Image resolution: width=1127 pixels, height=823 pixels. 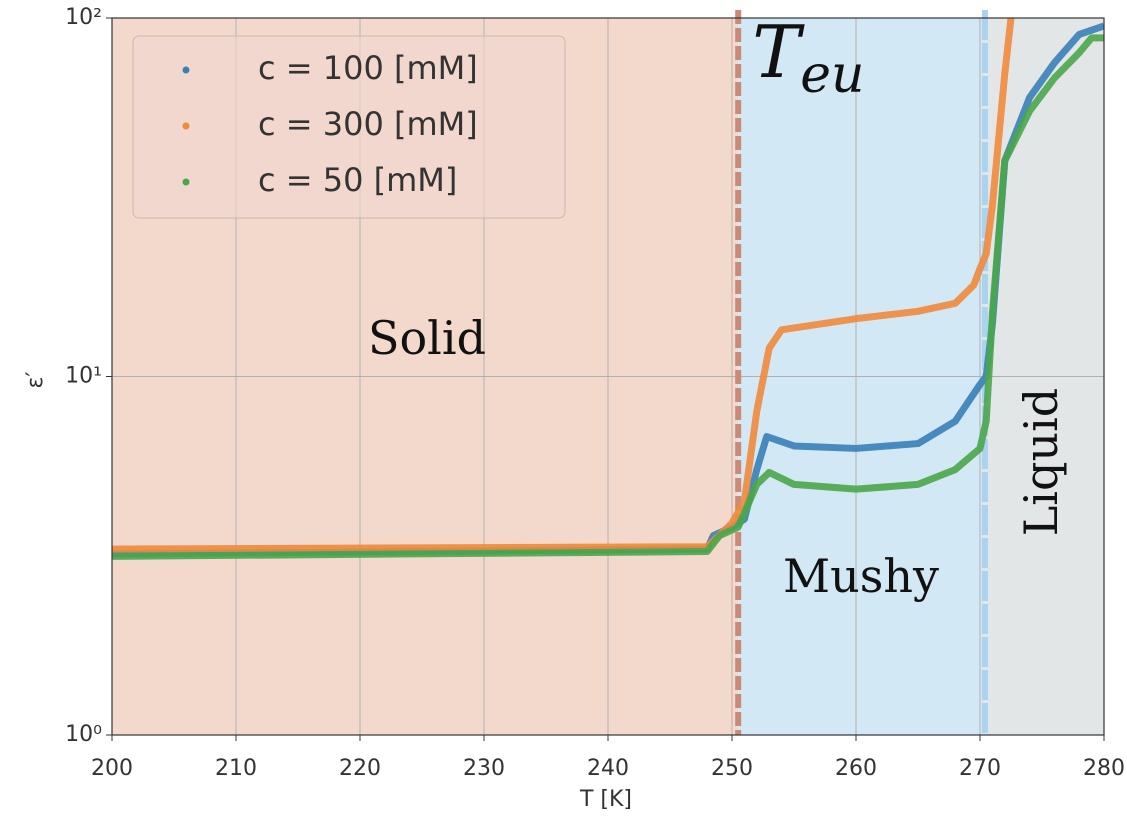 What do you see at coordinates (608, 768) in the screenshot?
I see `x-tick-label: 240` at bounding box center [608, 768].